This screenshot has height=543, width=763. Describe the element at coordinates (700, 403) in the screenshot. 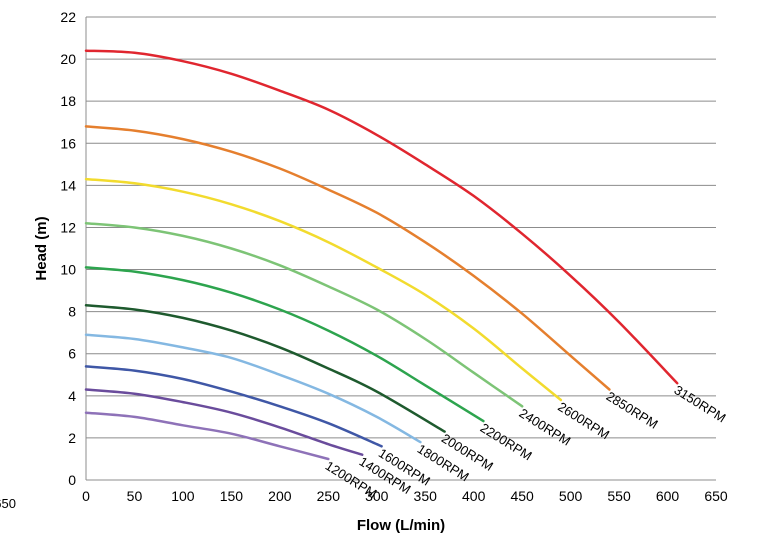

I see `series-label-3150rpm: 3150RPM` at that location.